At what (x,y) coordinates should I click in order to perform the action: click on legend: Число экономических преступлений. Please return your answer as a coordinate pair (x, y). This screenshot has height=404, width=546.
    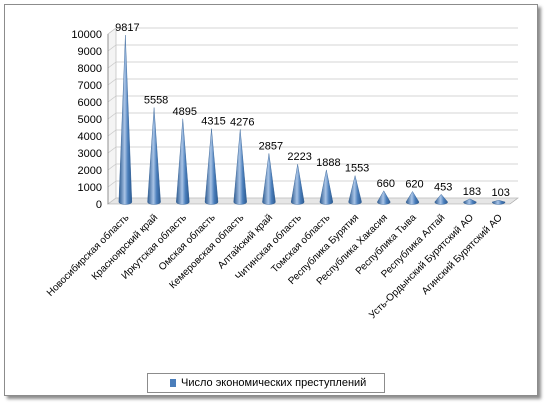
    Looking at the image, I should click on (266, 383).